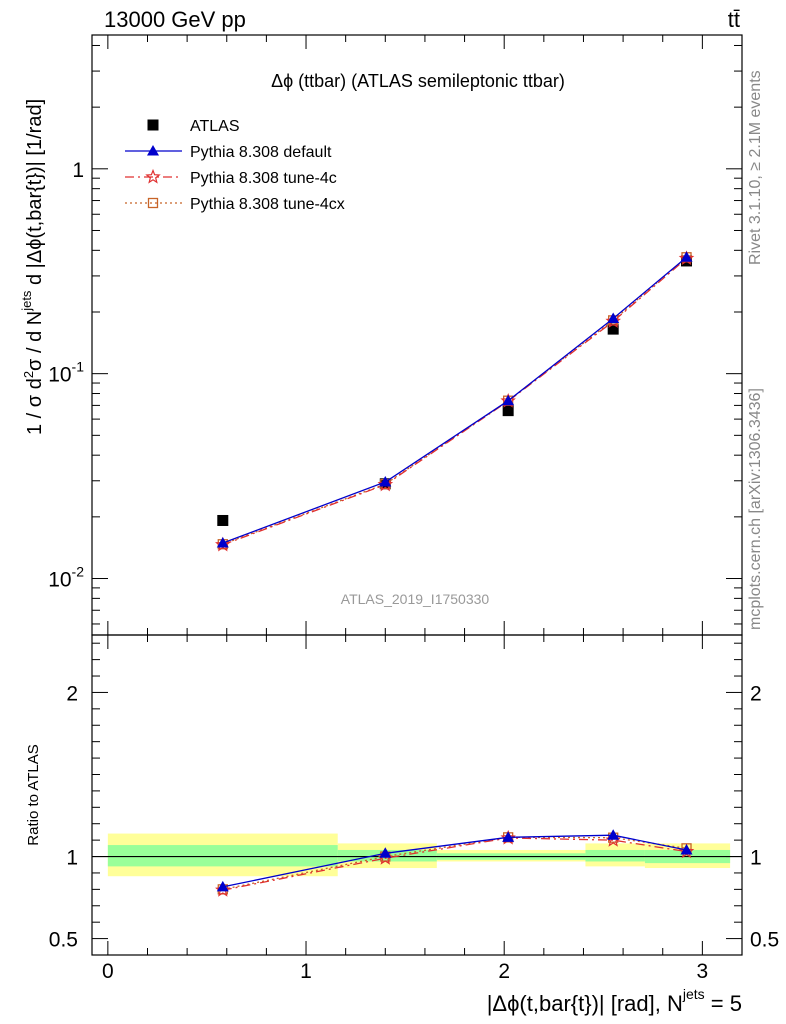 The image size is (786, 1024). What do you see at coordinates (755, 167) in the screenshot?
I see `rivet-label: Rivet 3.1.10, ≥ 2.1M events` at bounding box center [755, 167].